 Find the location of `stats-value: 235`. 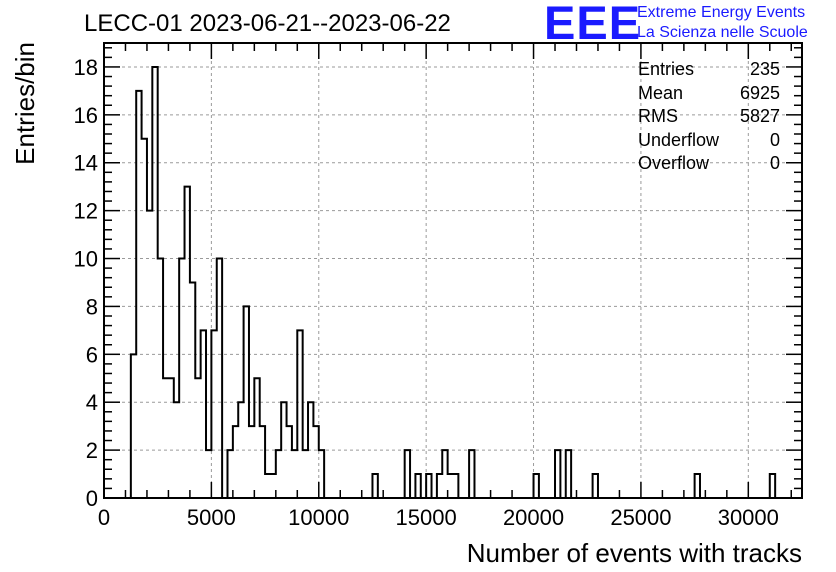

stats-value: 235 is located at coordinates (764, 69).